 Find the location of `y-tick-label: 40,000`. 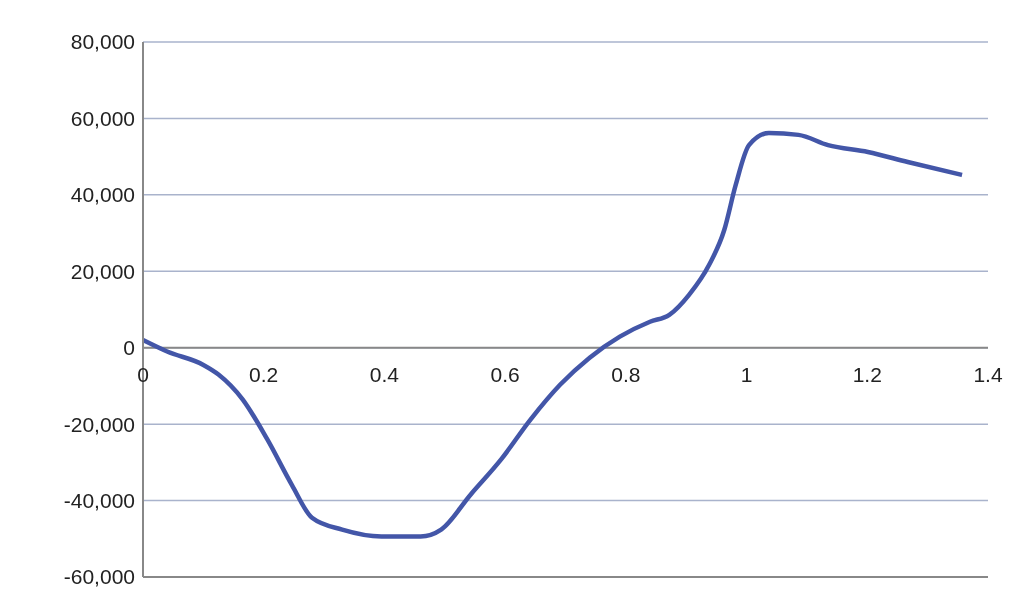

y-tick-label: 40,000 is located at coordinates (102, 195).